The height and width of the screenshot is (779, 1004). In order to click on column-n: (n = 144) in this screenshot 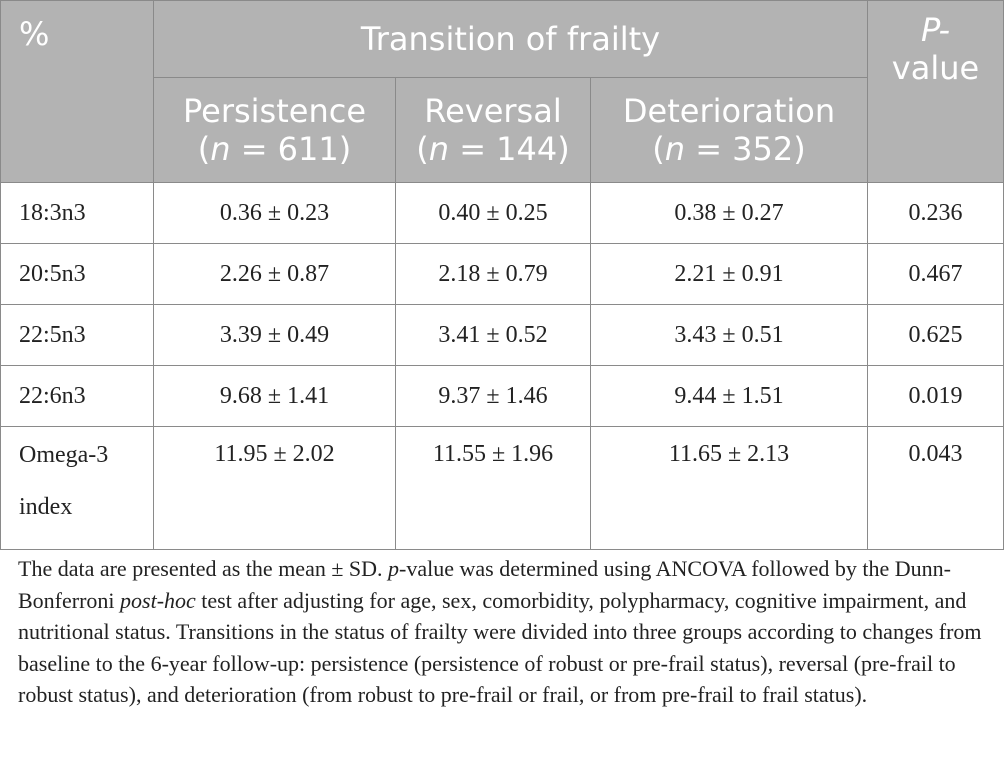, I will do `click(493, 149)`.